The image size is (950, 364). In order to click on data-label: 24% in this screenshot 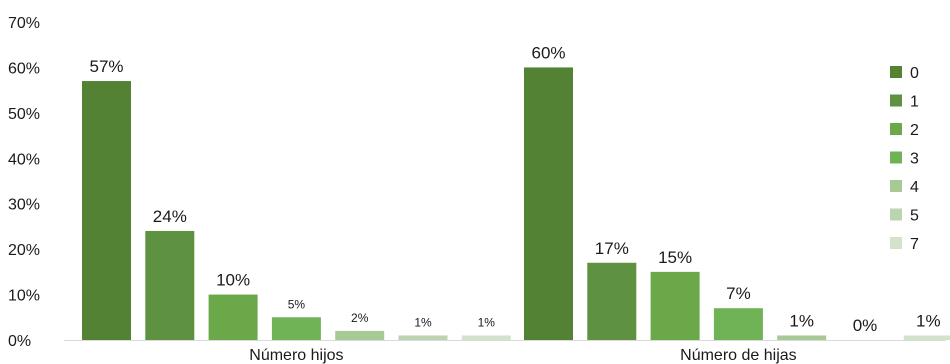, I will do `click(170, 216)`.